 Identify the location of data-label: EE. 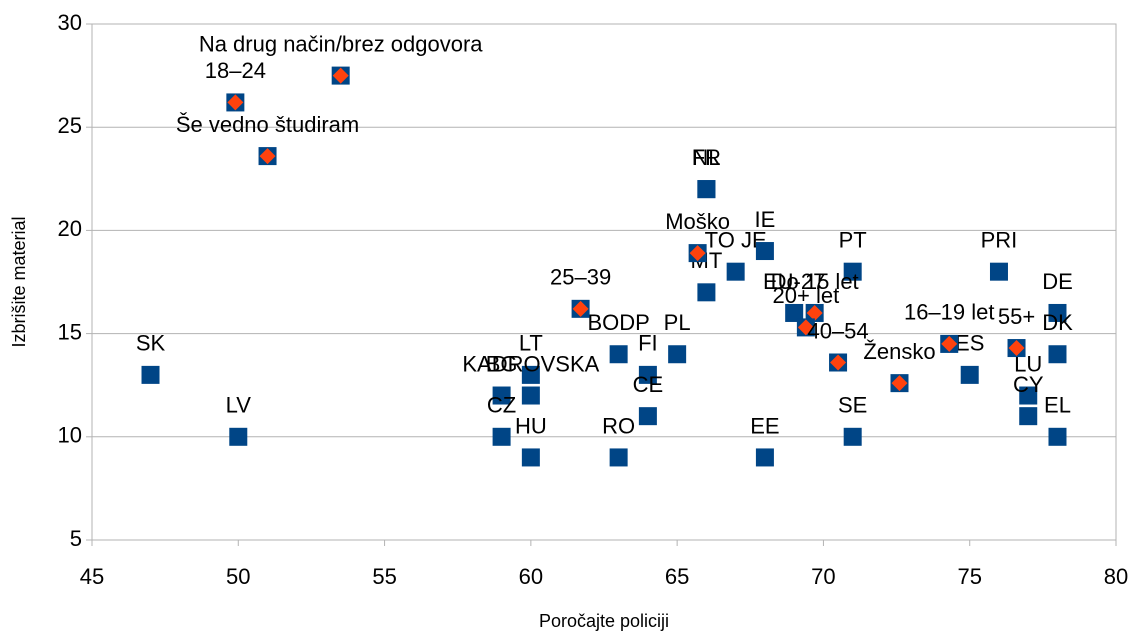
(764, 425).